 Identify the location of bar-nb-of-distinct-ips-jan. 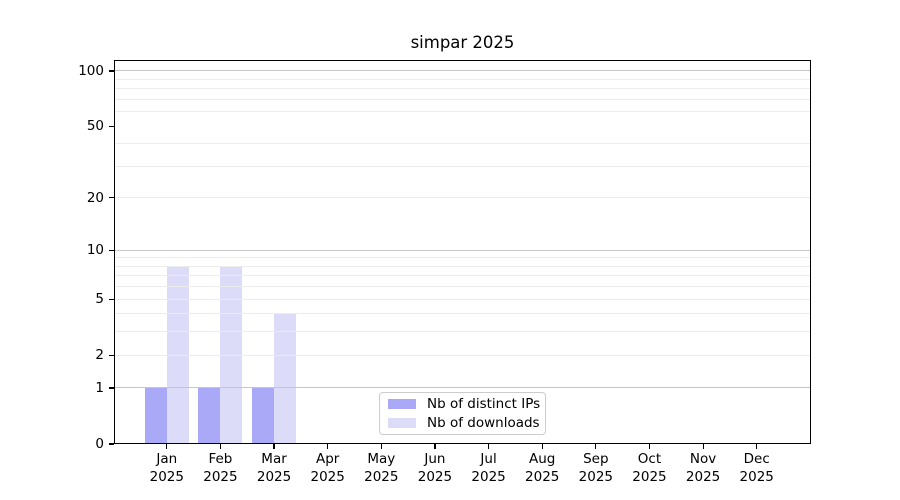
(155, 415).